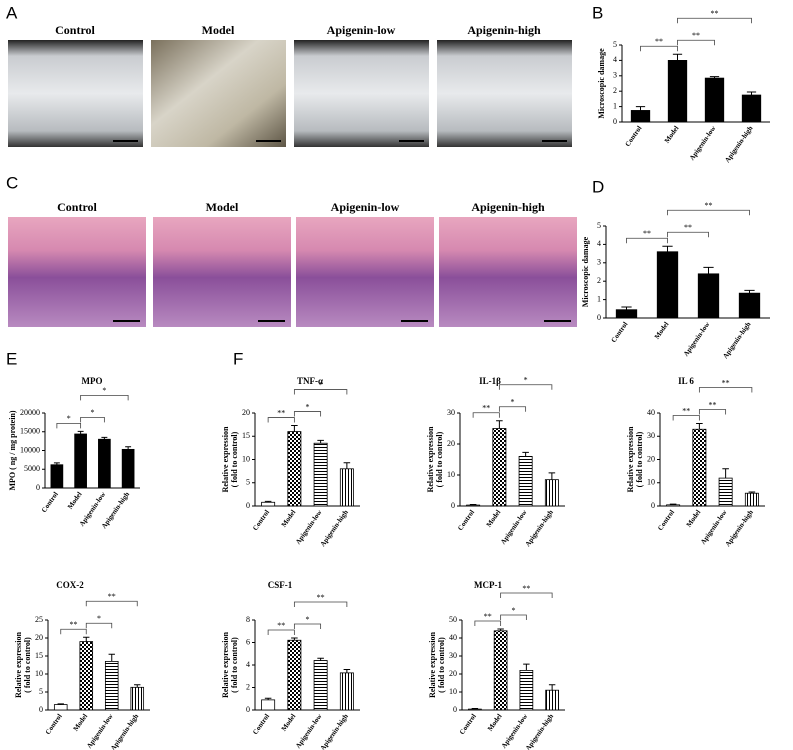 The width and height of the screenshot is (793, 750). What do you see at coordinates (246, 458) in the screenshot?
I see `y-tick-label: 10` at bounding box center [246, 458].